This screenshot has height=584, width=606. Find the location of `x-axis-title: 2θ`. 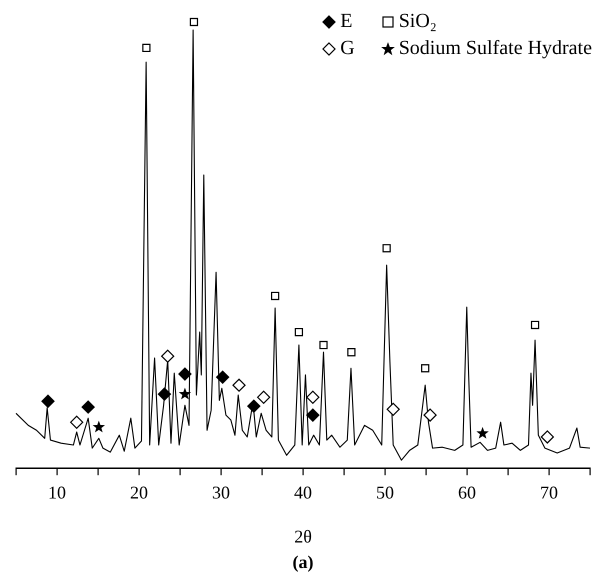

x-axis-title: 2θ is located at coordinates (303, 536).